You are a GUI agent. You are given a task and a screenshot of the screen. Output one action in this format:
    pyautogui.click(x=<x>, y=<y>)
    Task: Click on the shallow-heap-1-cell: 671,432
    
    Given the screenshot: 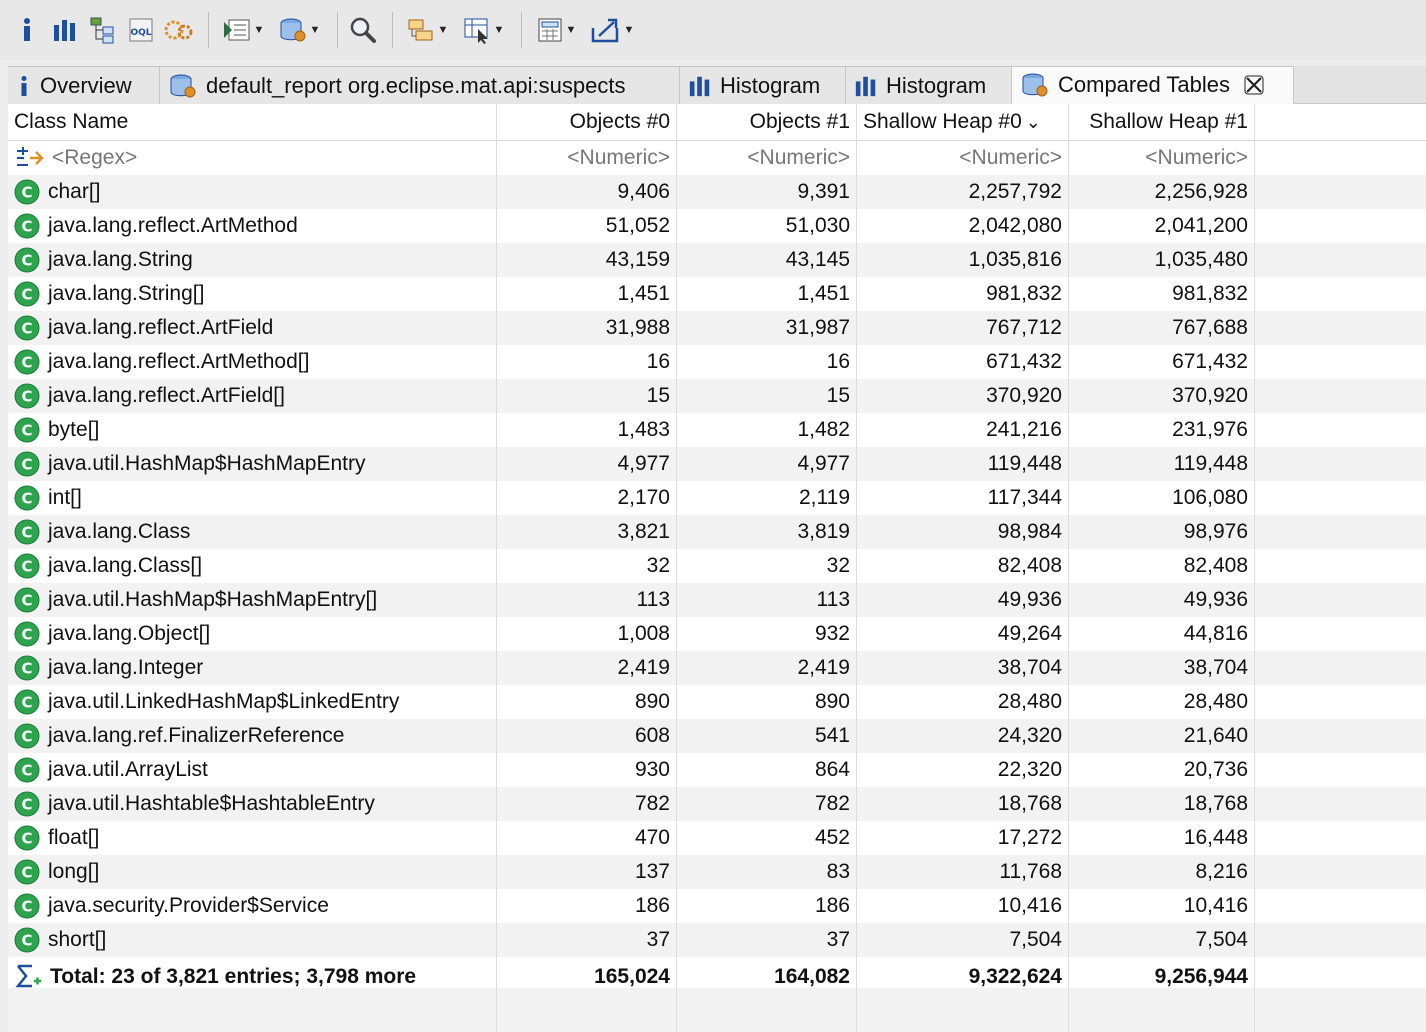 What is the action you would take?
    pyautogui.click(x=1162, y=362)
    